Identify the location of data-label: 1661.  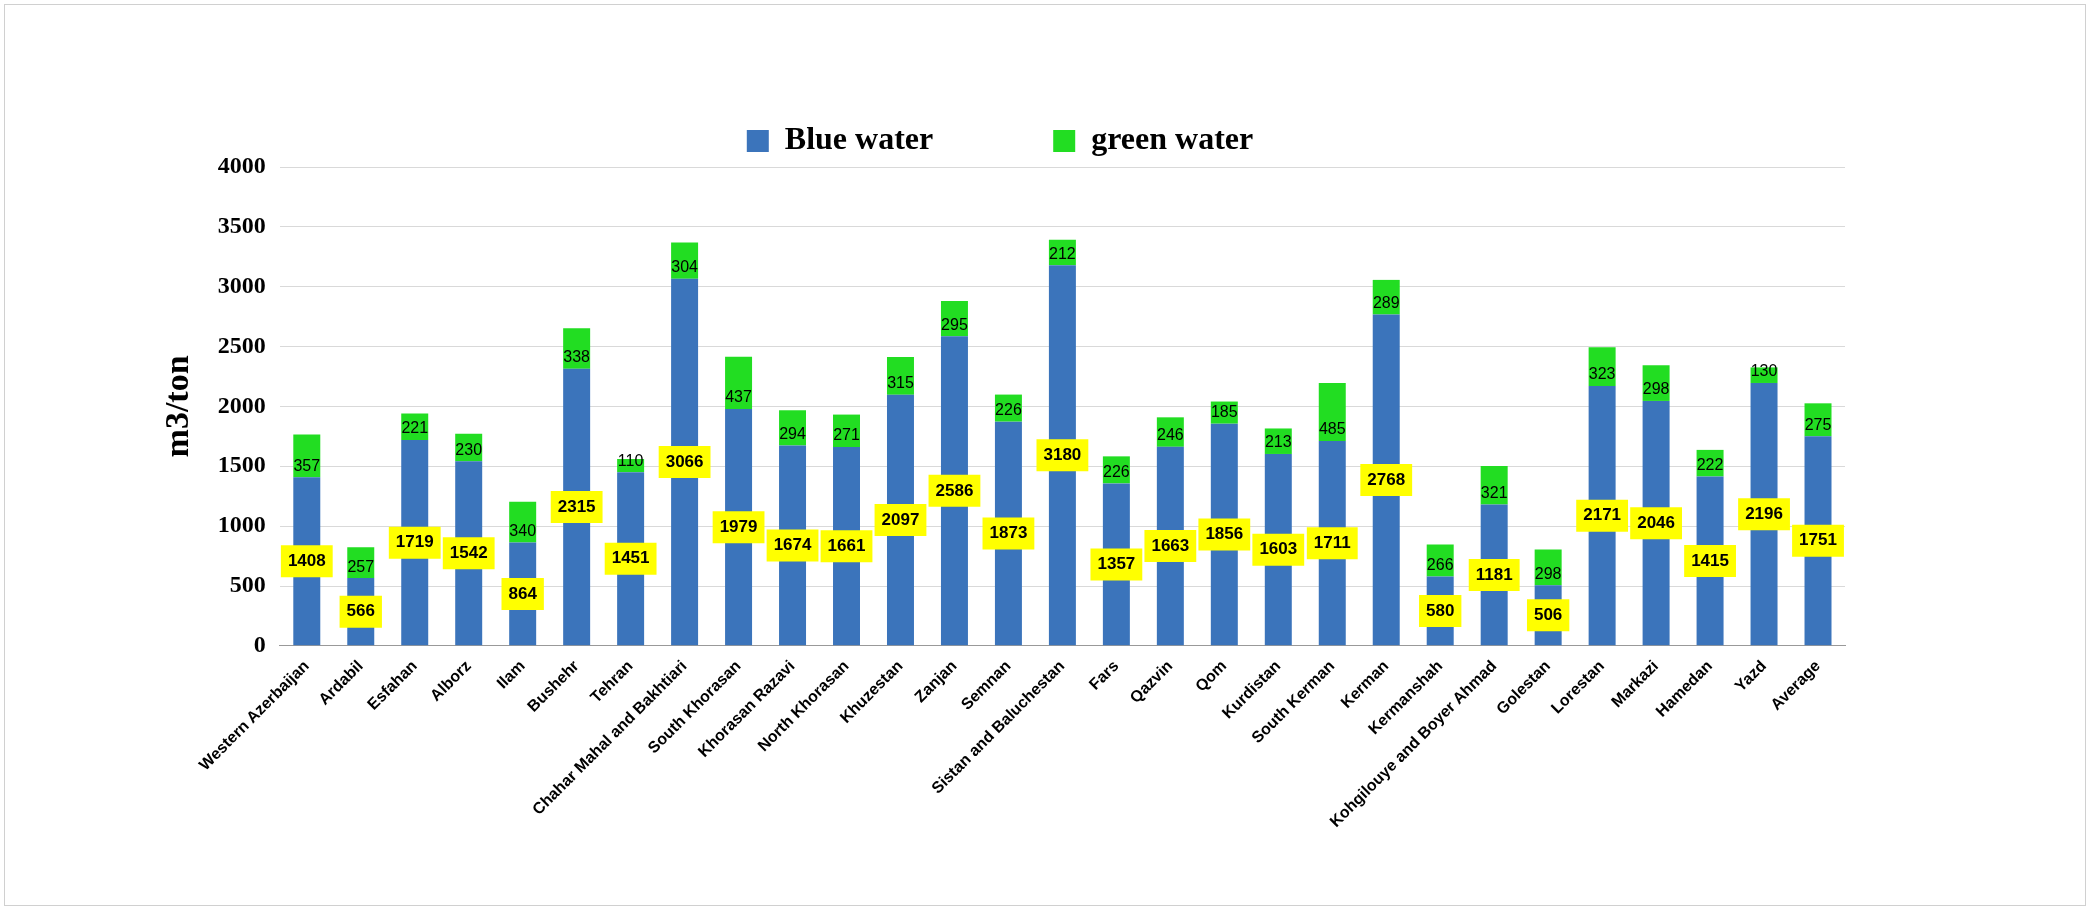
(846, 545).